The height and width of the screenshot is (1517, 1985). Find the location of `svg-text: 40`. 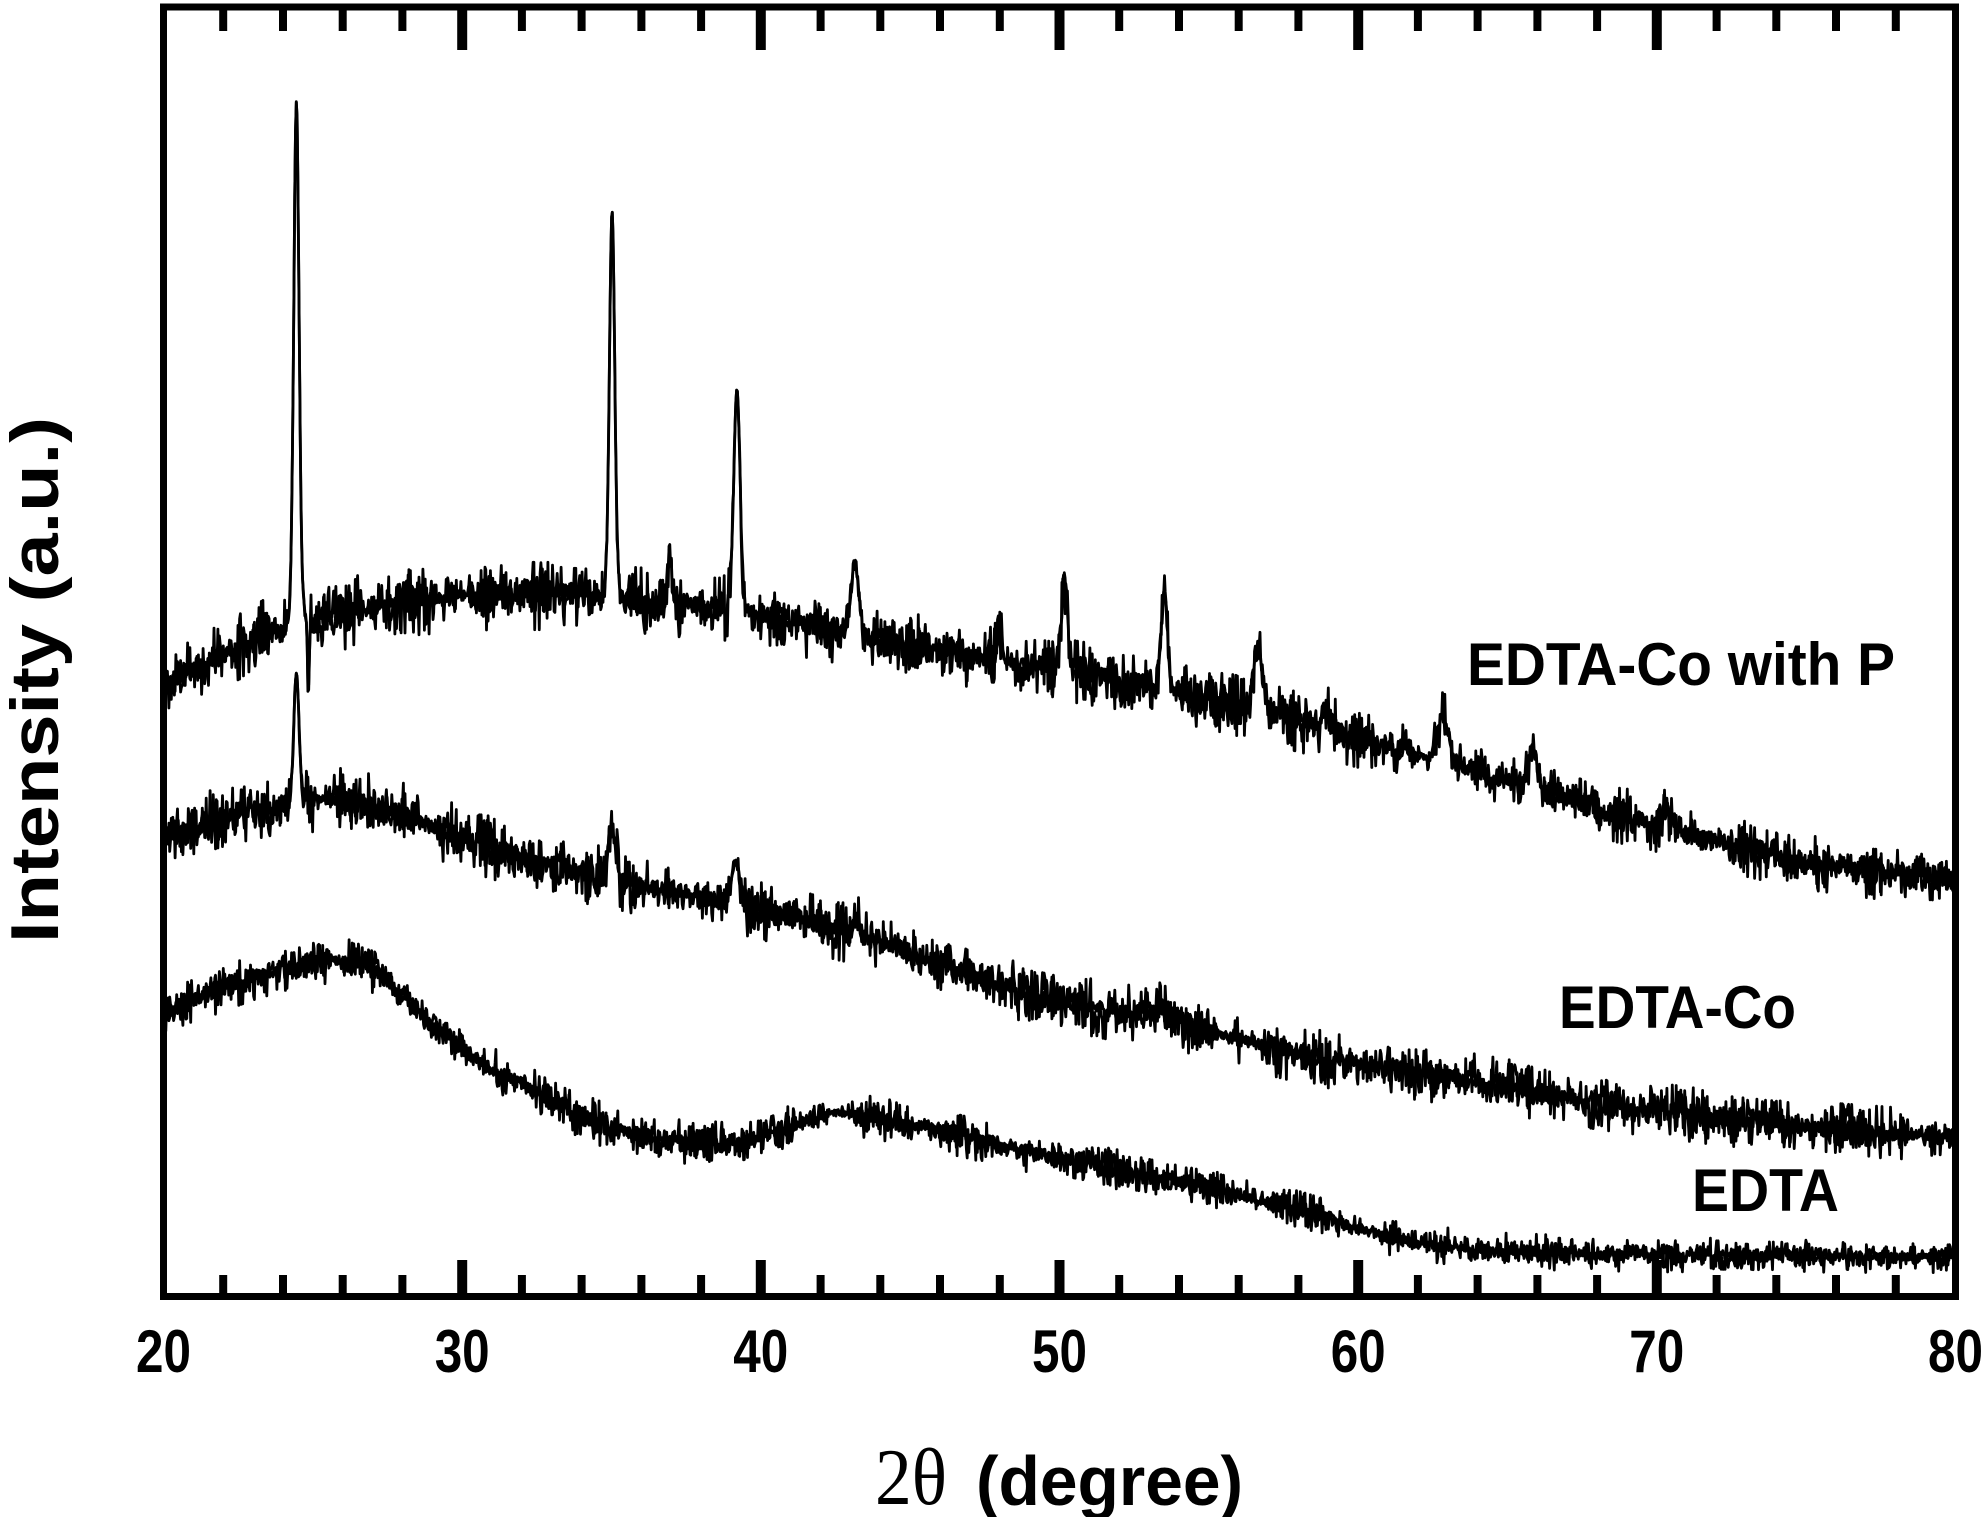

svg-text: 40 is located at coordinates (760, 1351).